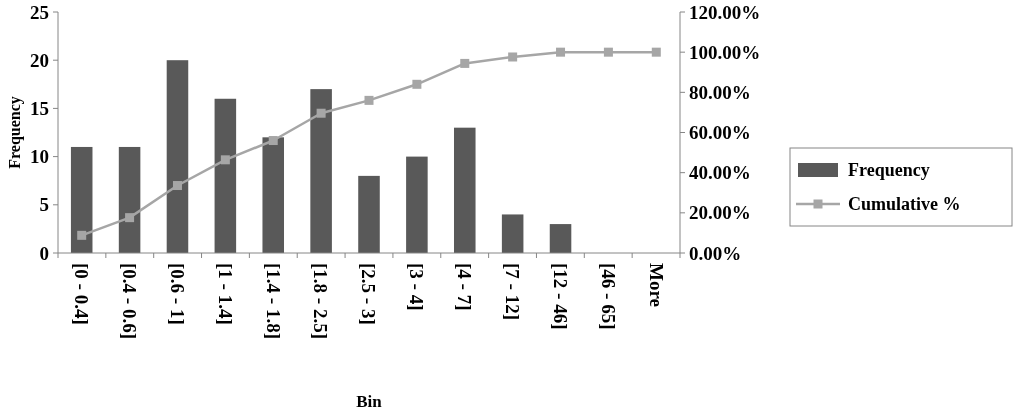 The width and height of the screenshot is (1017, 419). Describe the element at coordinates (889, 170) in the screenshot. I see `legend-label: Frequency` at that location.